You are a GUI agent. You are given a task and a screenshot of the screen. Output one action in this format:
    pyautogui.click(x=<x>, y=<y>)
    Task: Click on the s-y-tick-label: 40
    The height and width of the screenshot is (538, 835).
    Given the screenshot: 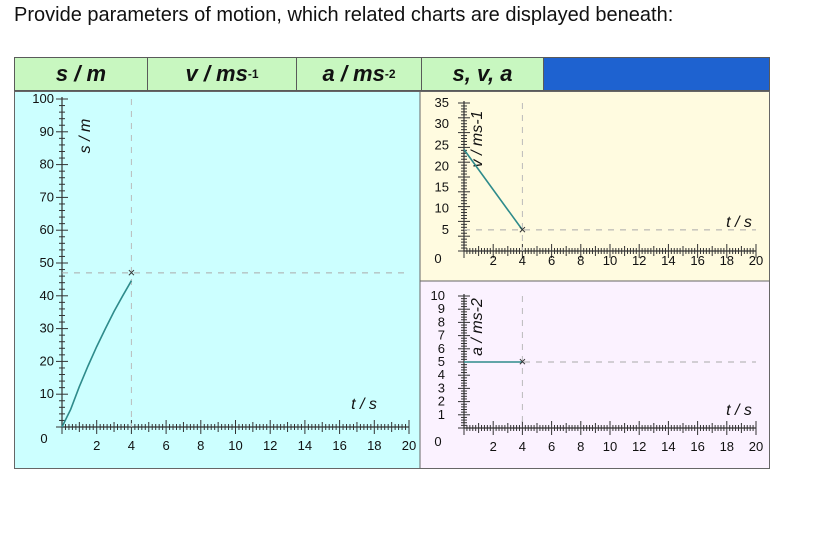 What is the action you would take?
    pyautogui.click(x=47, y=295)
    